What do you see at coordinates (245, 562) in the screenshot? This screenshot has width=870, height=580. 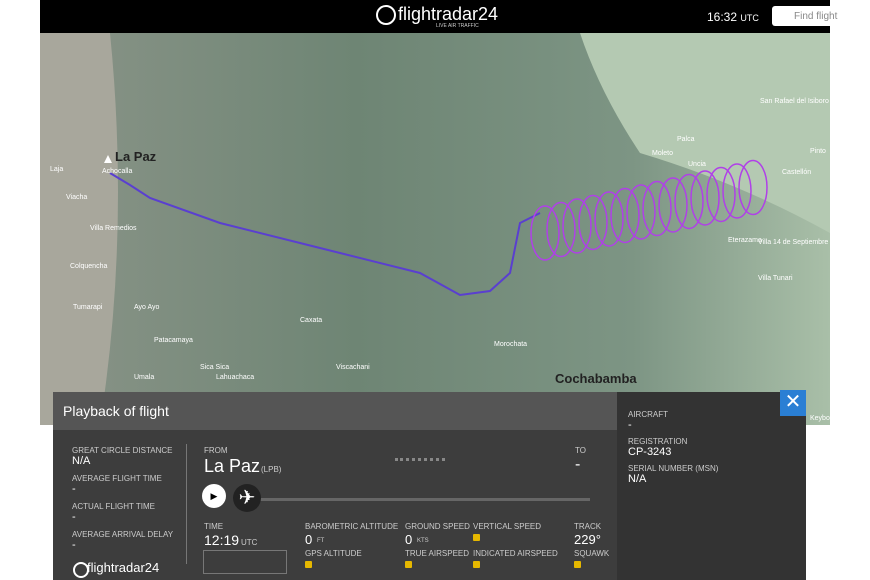 I see `view-buttons` at bounding box center [245, 562].